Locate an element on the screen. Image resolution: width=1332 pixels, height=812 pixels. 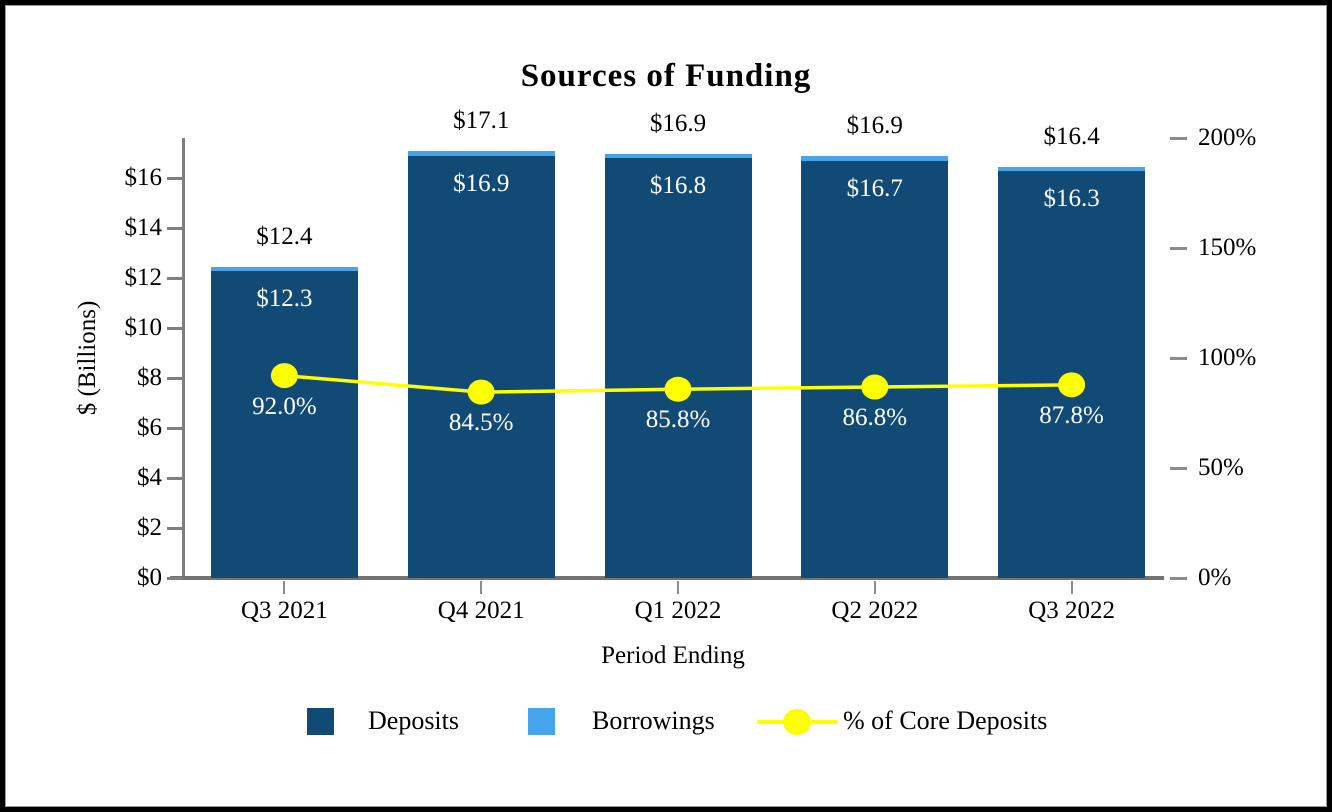
deposits-swatch-icon is located at coordinates (320, 721).